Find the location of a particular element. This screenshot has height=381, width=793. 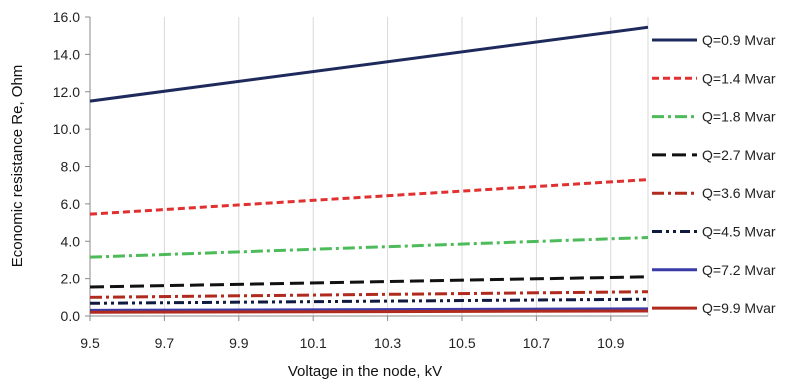

x-axis-title: Voltage in the node, kV is located at coordinates (365, 371).